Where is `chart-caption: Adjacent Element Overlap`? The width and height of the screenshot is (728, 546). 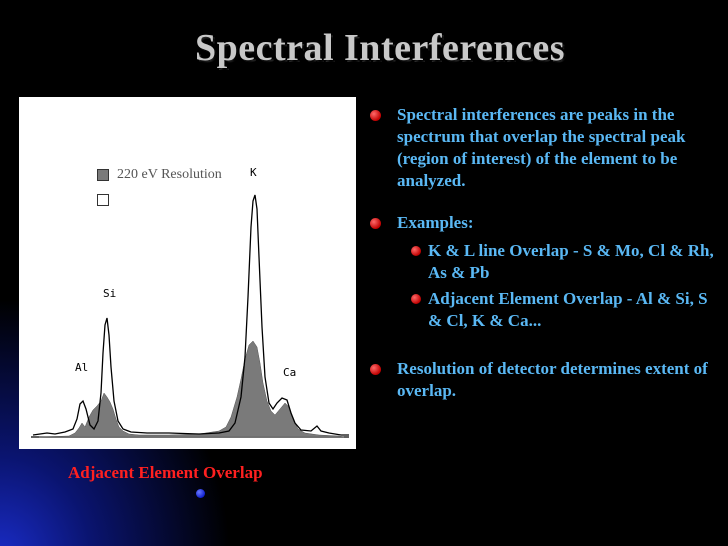
chart-caption: Adjacent Element Overlap is located at coordinates (165, 472).